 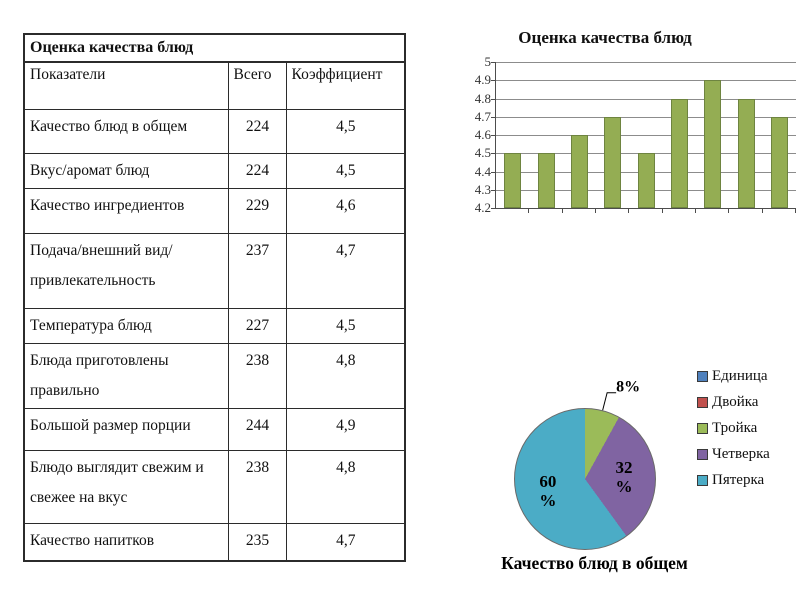 I want to click on pie-slice-label: 32 %, so click(x=624, y=476).